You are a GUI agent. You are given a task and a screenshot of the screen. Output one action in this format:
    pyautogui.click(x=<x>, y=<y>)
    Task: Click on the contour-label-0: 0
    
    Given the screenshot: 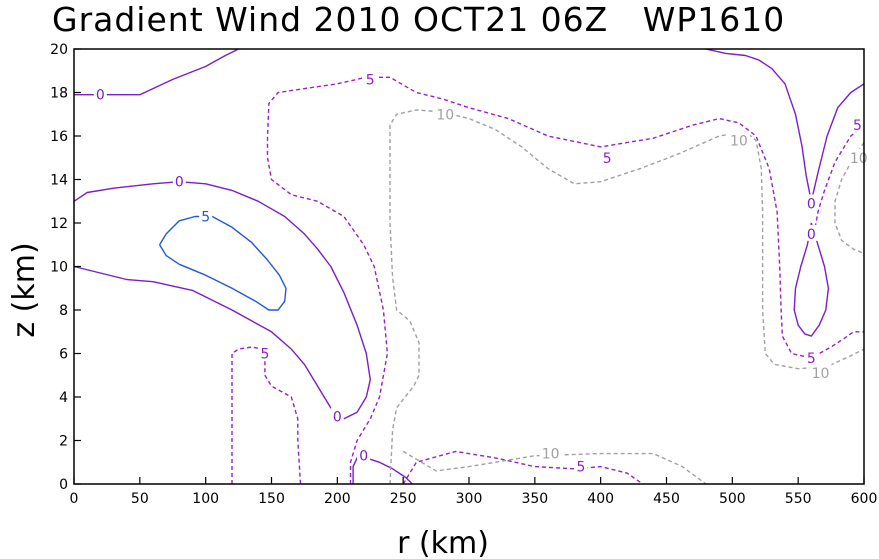 What is the action you would take?
    pyautogui.click(x=100, y=96)
    